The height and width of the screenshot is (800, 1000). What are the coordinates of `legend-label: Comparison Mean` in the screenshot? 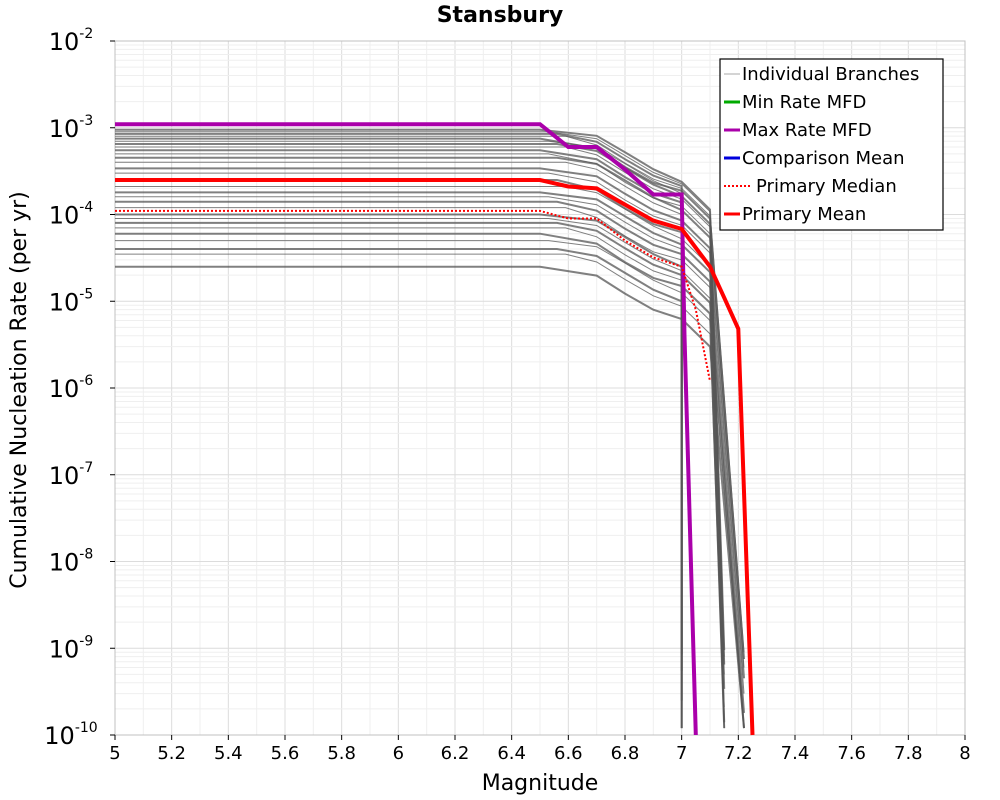 It's located at (823, 158).